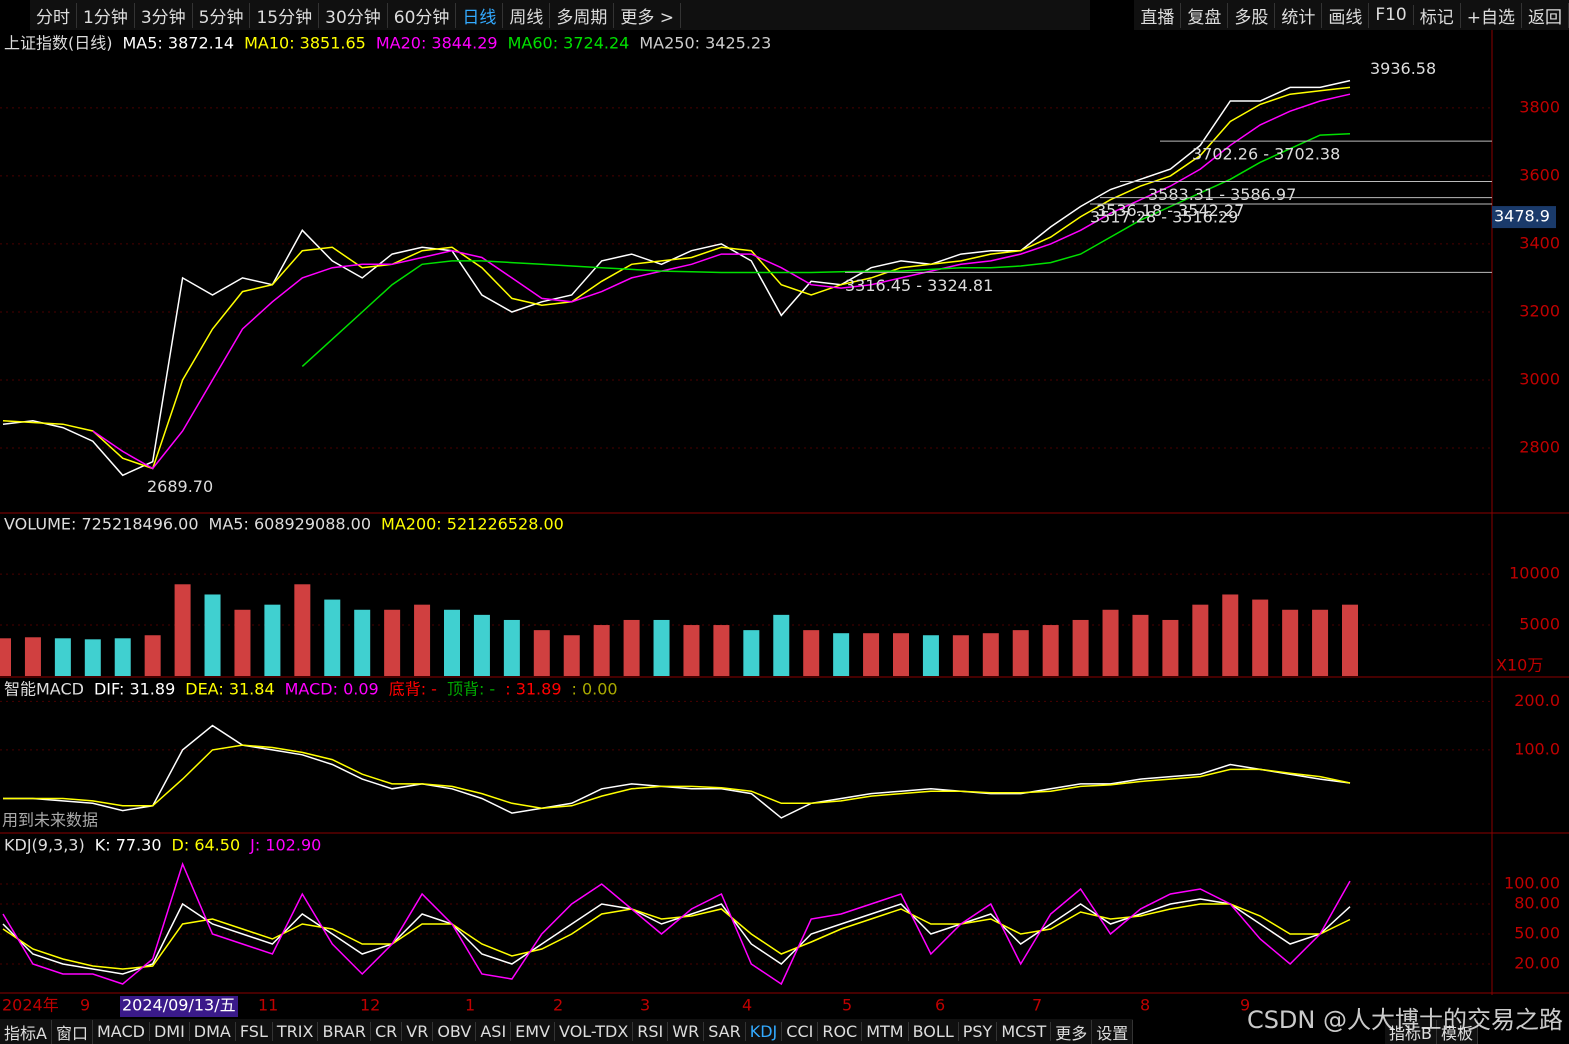 The height and width of the screenshot is (1044, 1569). Describe the element at coordinates (222, 15) in the screenshot. I see `period-tab: 5分钟` at that location.